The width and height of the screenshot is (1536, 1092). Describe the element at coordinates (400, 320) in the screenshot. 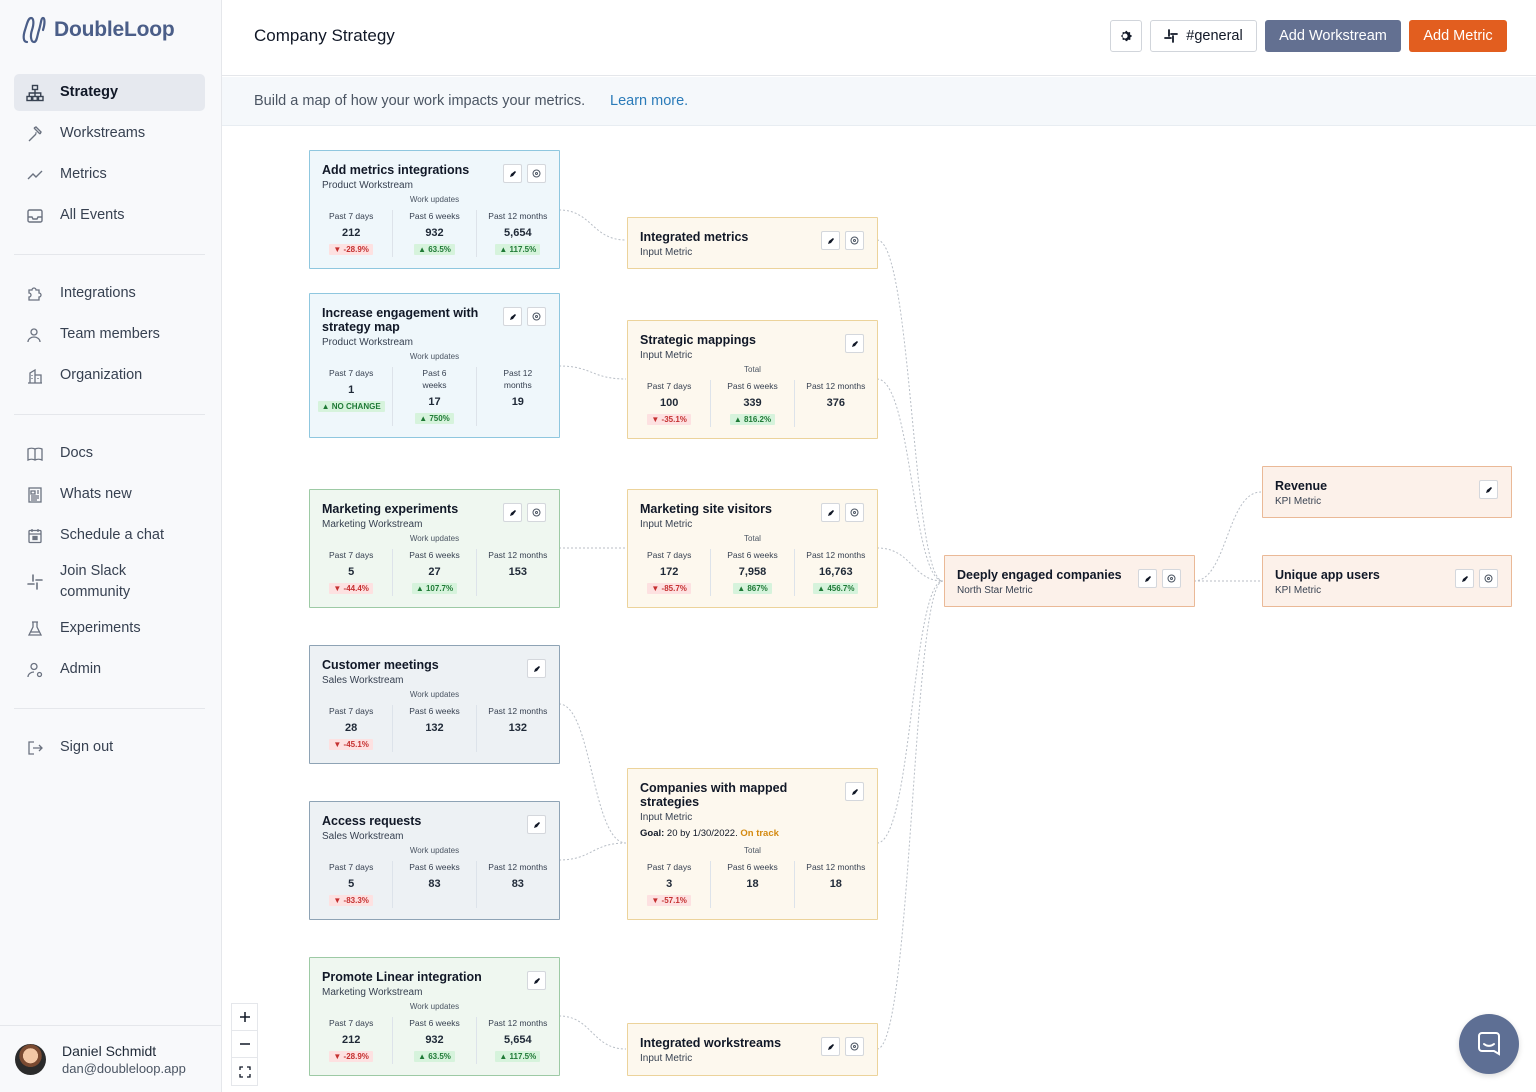

I see `card-title: Increase engagement with strategy map` at that location.